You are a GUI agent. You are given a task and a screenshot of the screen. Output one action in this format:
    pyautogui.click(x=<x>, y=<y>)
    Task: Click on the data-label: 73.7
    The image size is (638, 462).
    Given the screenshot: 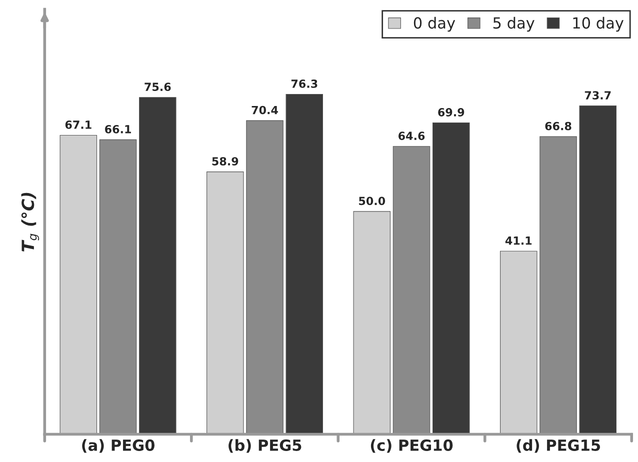 What is the action you would take?
    pyautogui.click(x=597, y=95)
    